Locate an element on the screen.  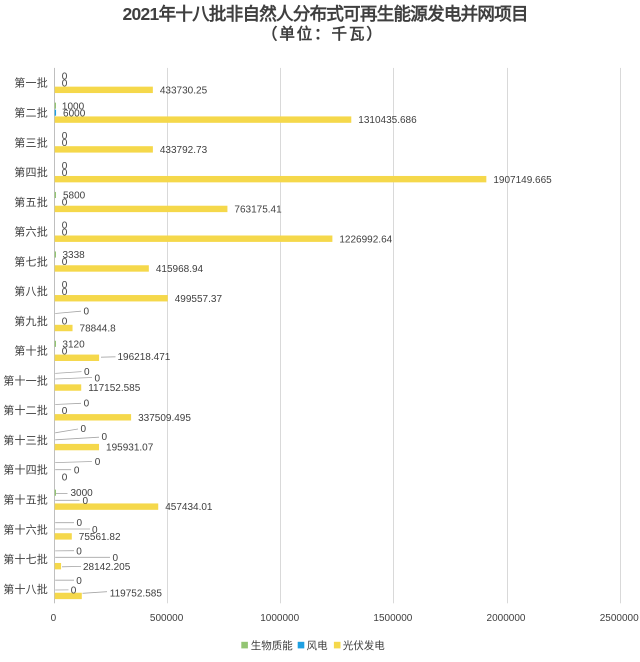
svg-text: 500000 is located at coordinates (167, 618).